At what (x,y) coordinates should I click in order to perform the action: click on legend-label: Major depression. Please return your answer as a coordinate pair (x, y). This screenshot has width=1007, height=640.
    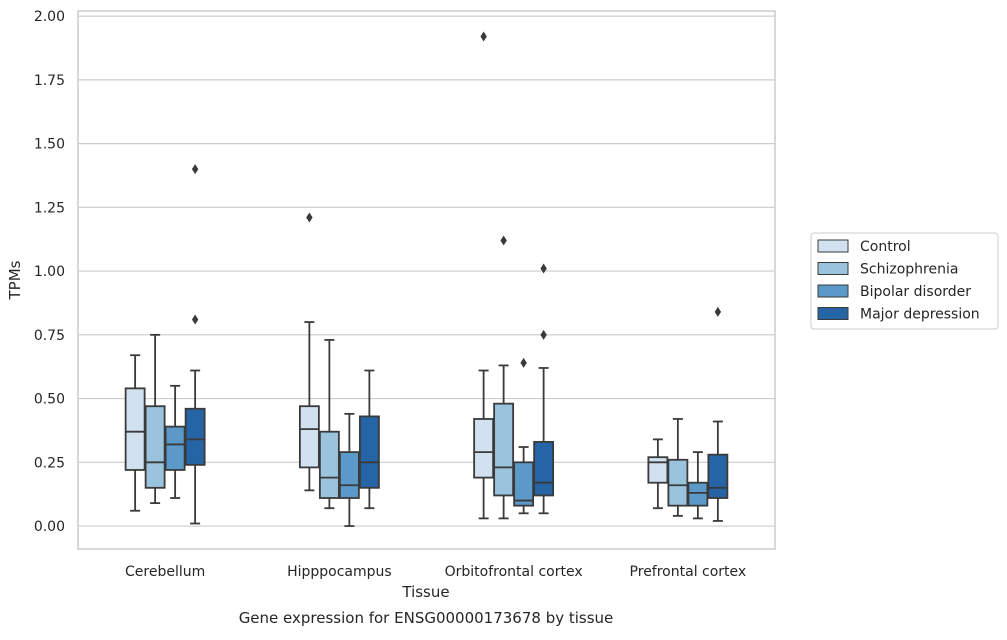
    Looking at the image, I should click on (920, 315).